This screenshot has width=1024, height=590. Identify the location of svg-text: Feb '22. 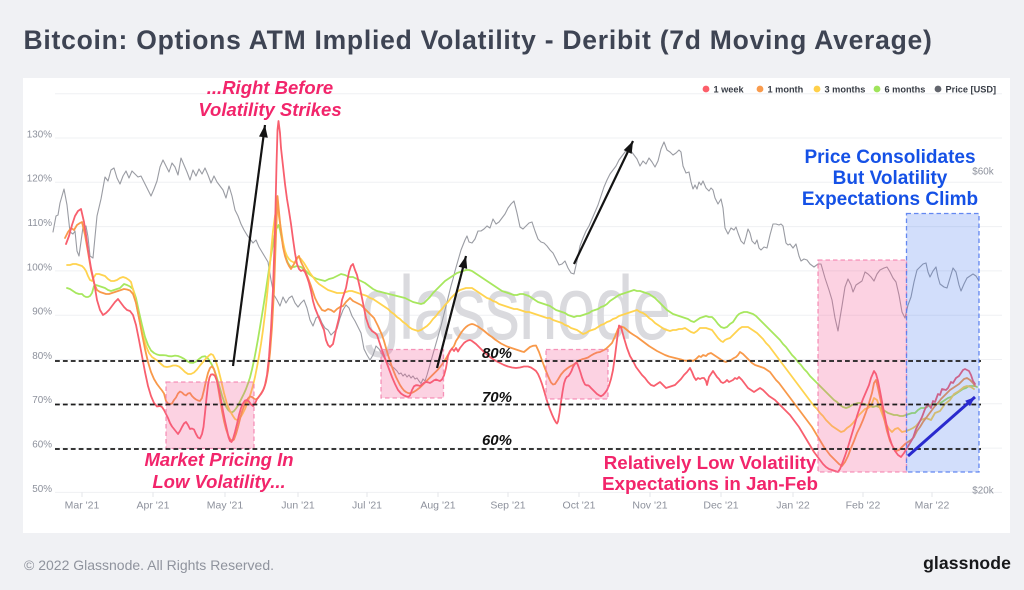
(863, 506).